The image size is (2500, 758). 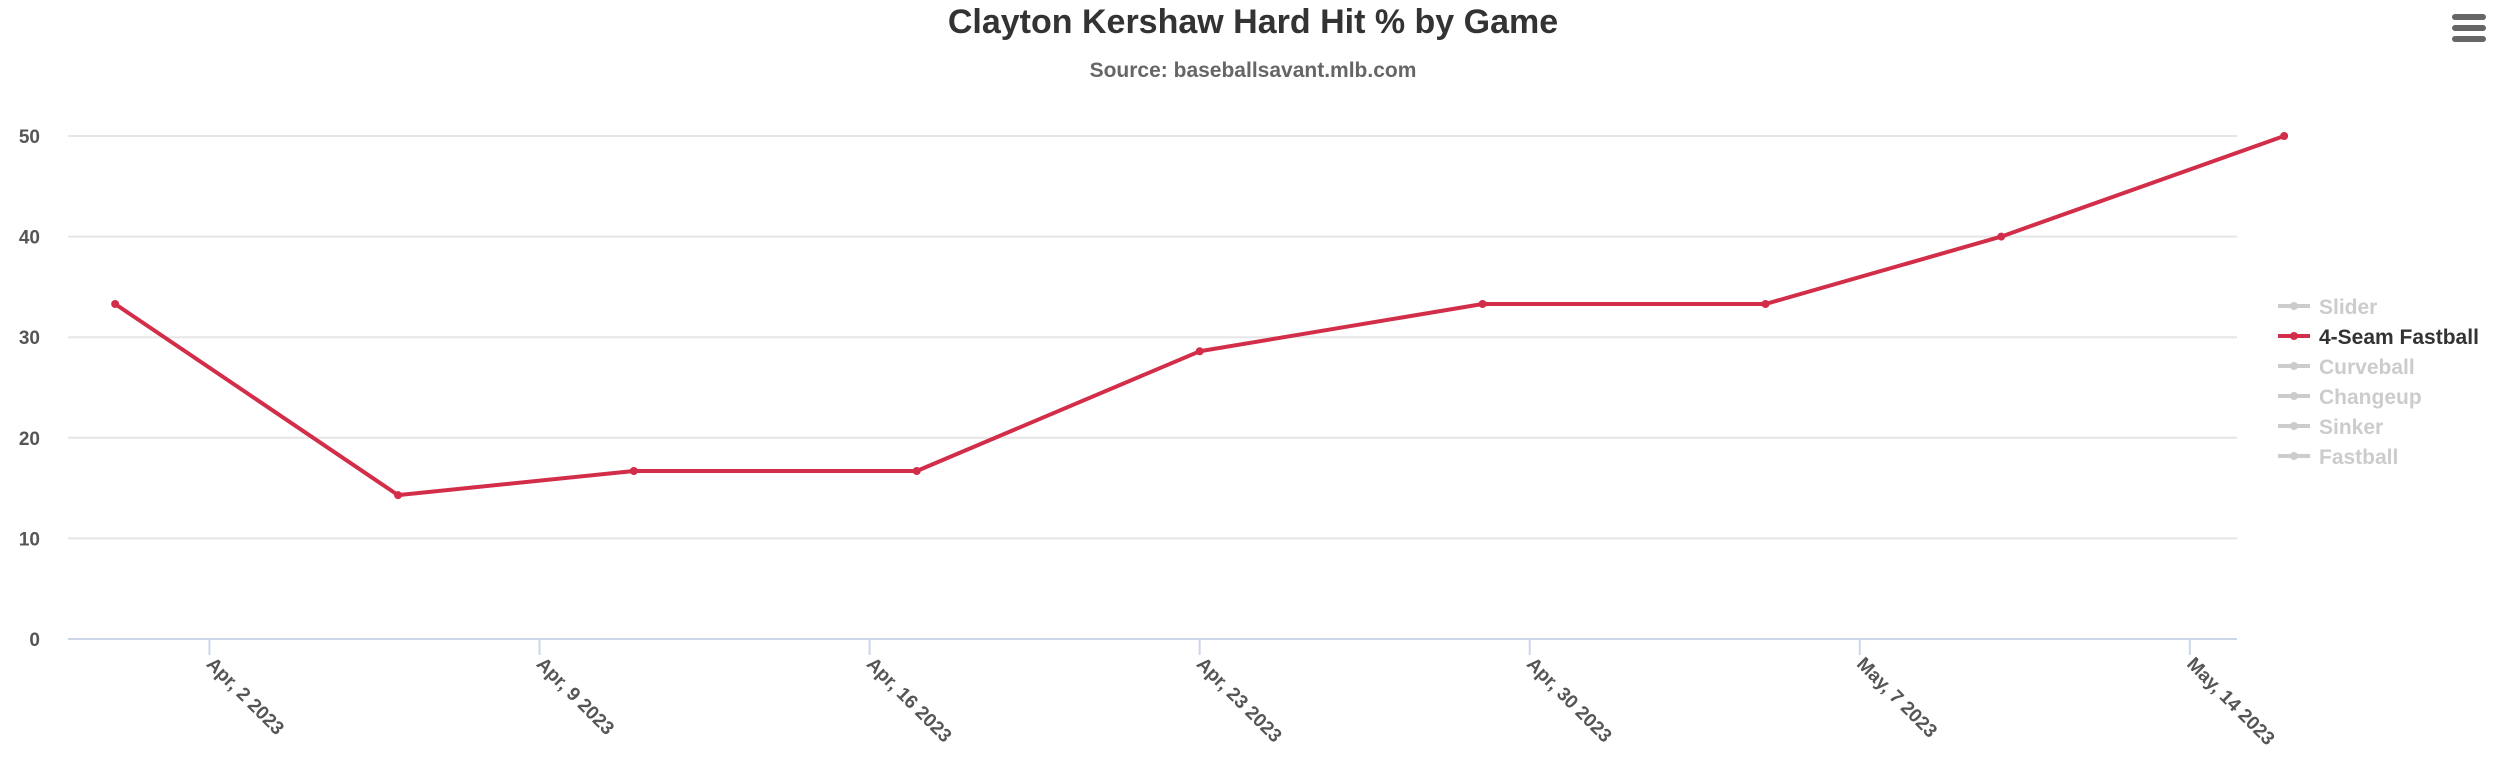 I want to click on y-tick-label: 50, so click(x=29, y=137).